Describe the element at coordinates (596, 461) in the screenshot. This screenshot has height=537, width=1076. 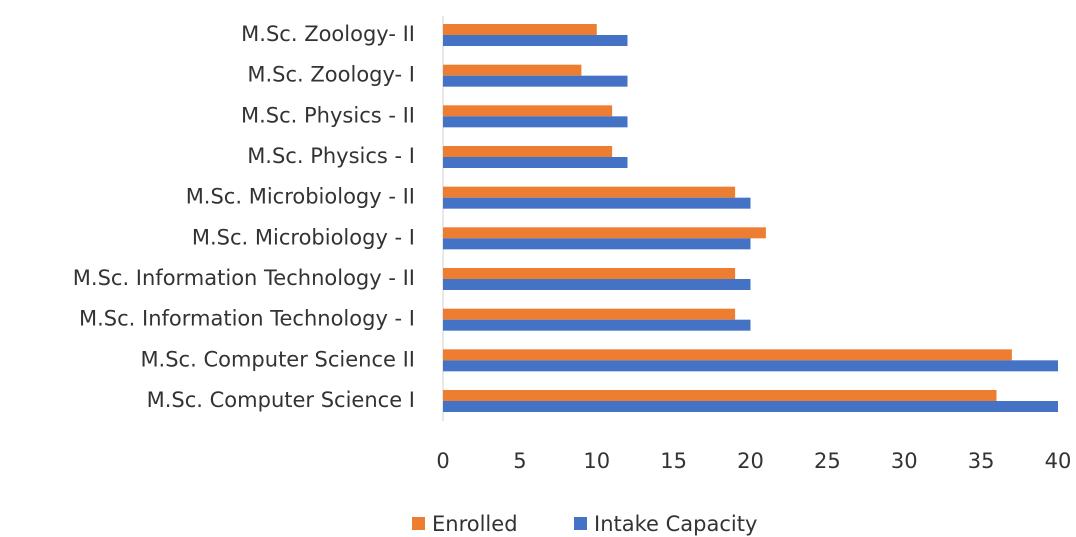
I see `x-tick-label: 10` at that location.